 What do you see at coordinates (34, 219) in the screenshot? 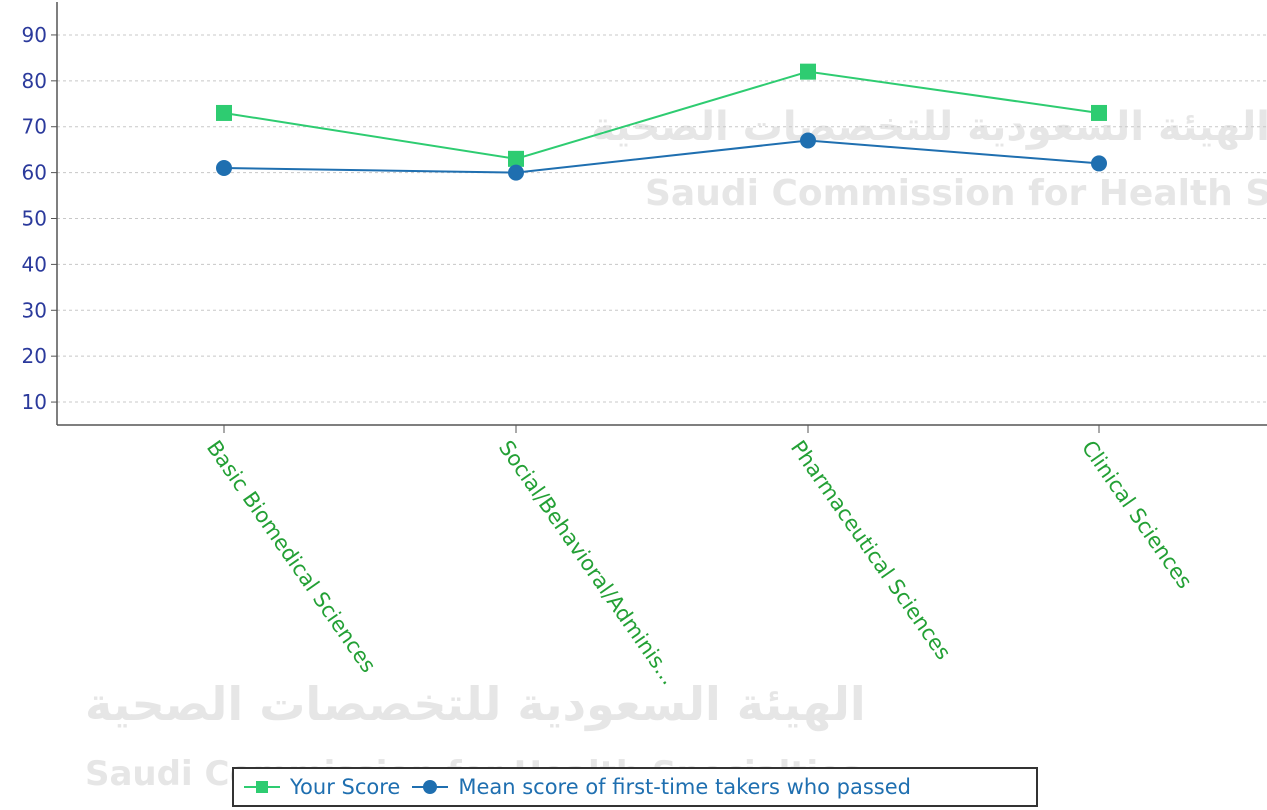
I see `y-tick-label: 50` at bounding box center [34, 219].